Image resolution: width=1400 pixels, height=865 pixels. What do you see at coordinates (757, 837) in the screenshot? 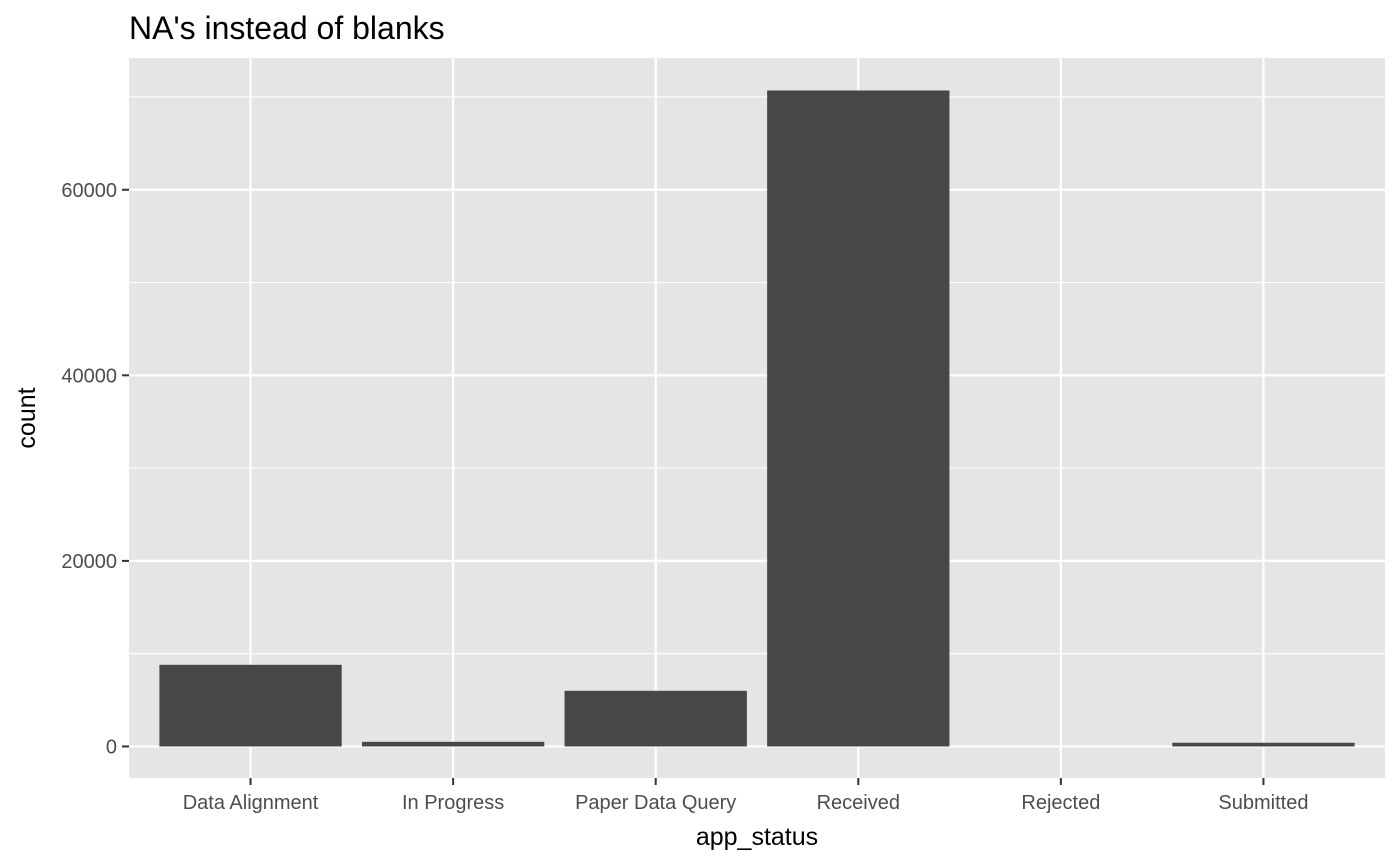
I see `x-axis-title: app_status` at bounding box center [757, 837].